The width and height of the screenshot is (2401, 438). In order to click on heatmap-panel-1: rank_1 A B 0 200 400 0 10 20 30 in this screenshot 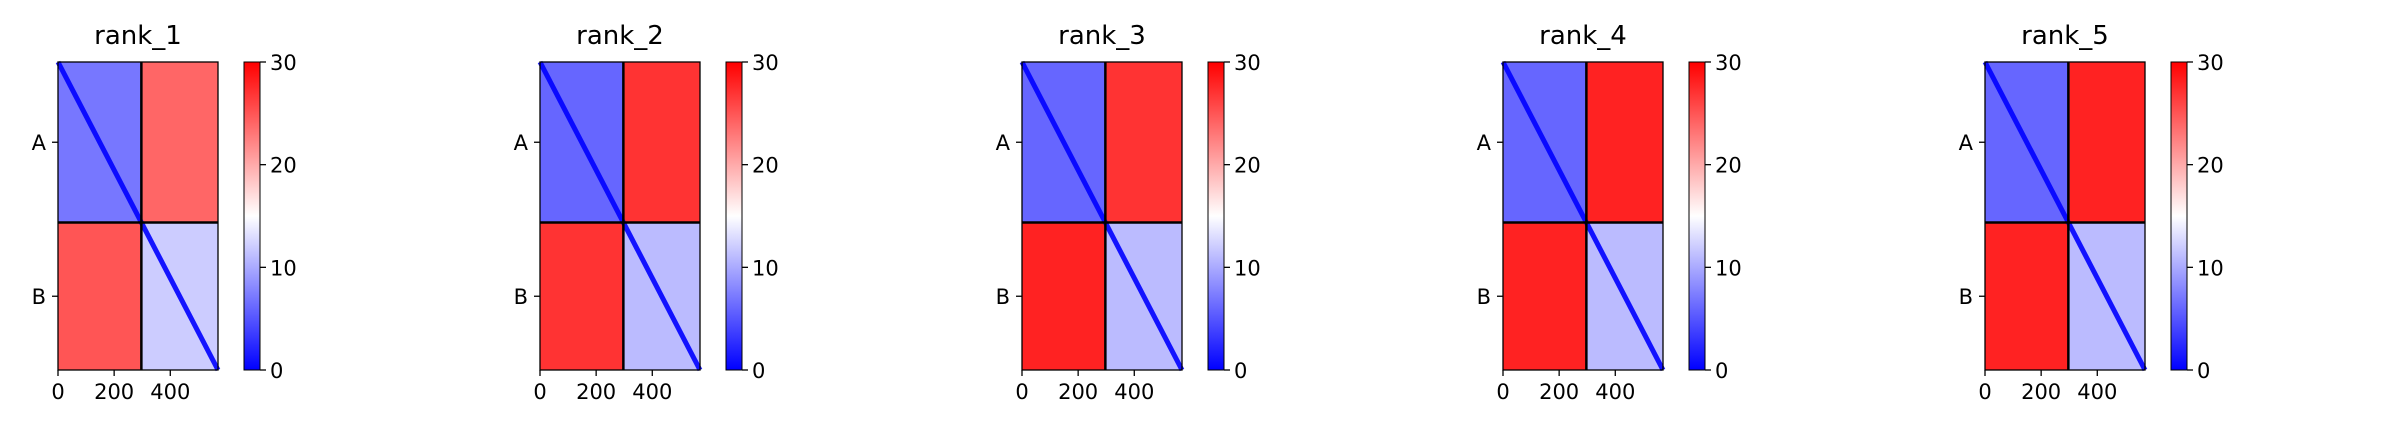, I will do `click(164, 212)`.